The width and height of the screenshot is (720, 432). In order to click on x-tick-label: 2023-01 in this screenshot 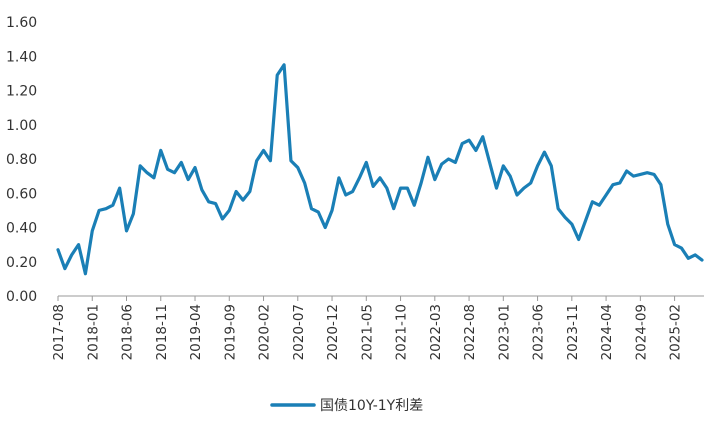, I will do `click(504, 332)`.